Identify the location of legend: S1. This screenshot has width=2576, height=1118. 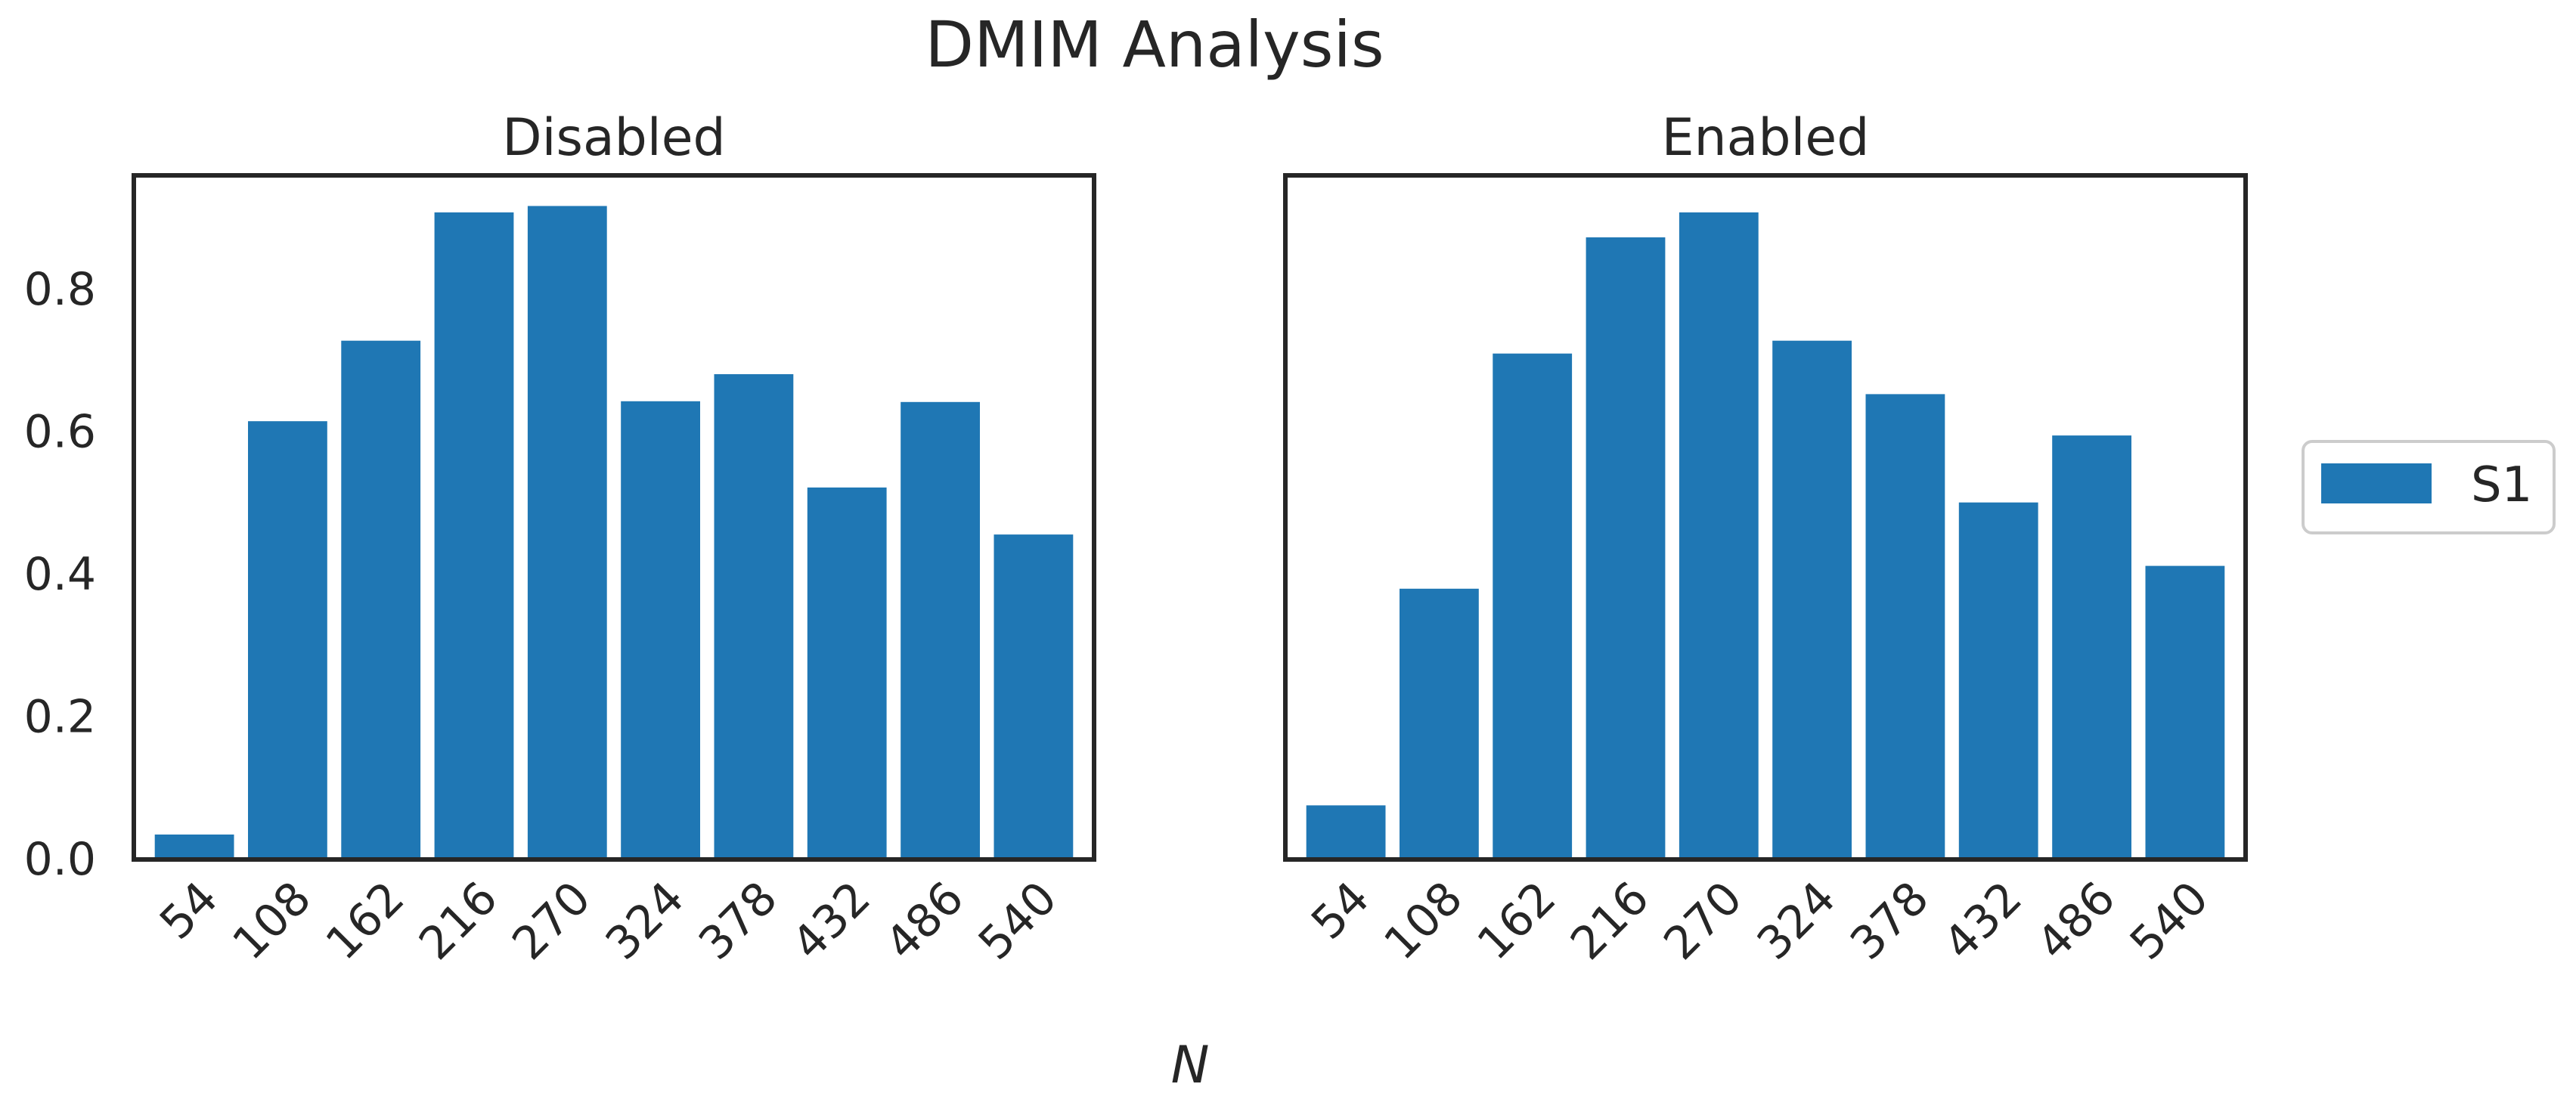
(2429, 487).